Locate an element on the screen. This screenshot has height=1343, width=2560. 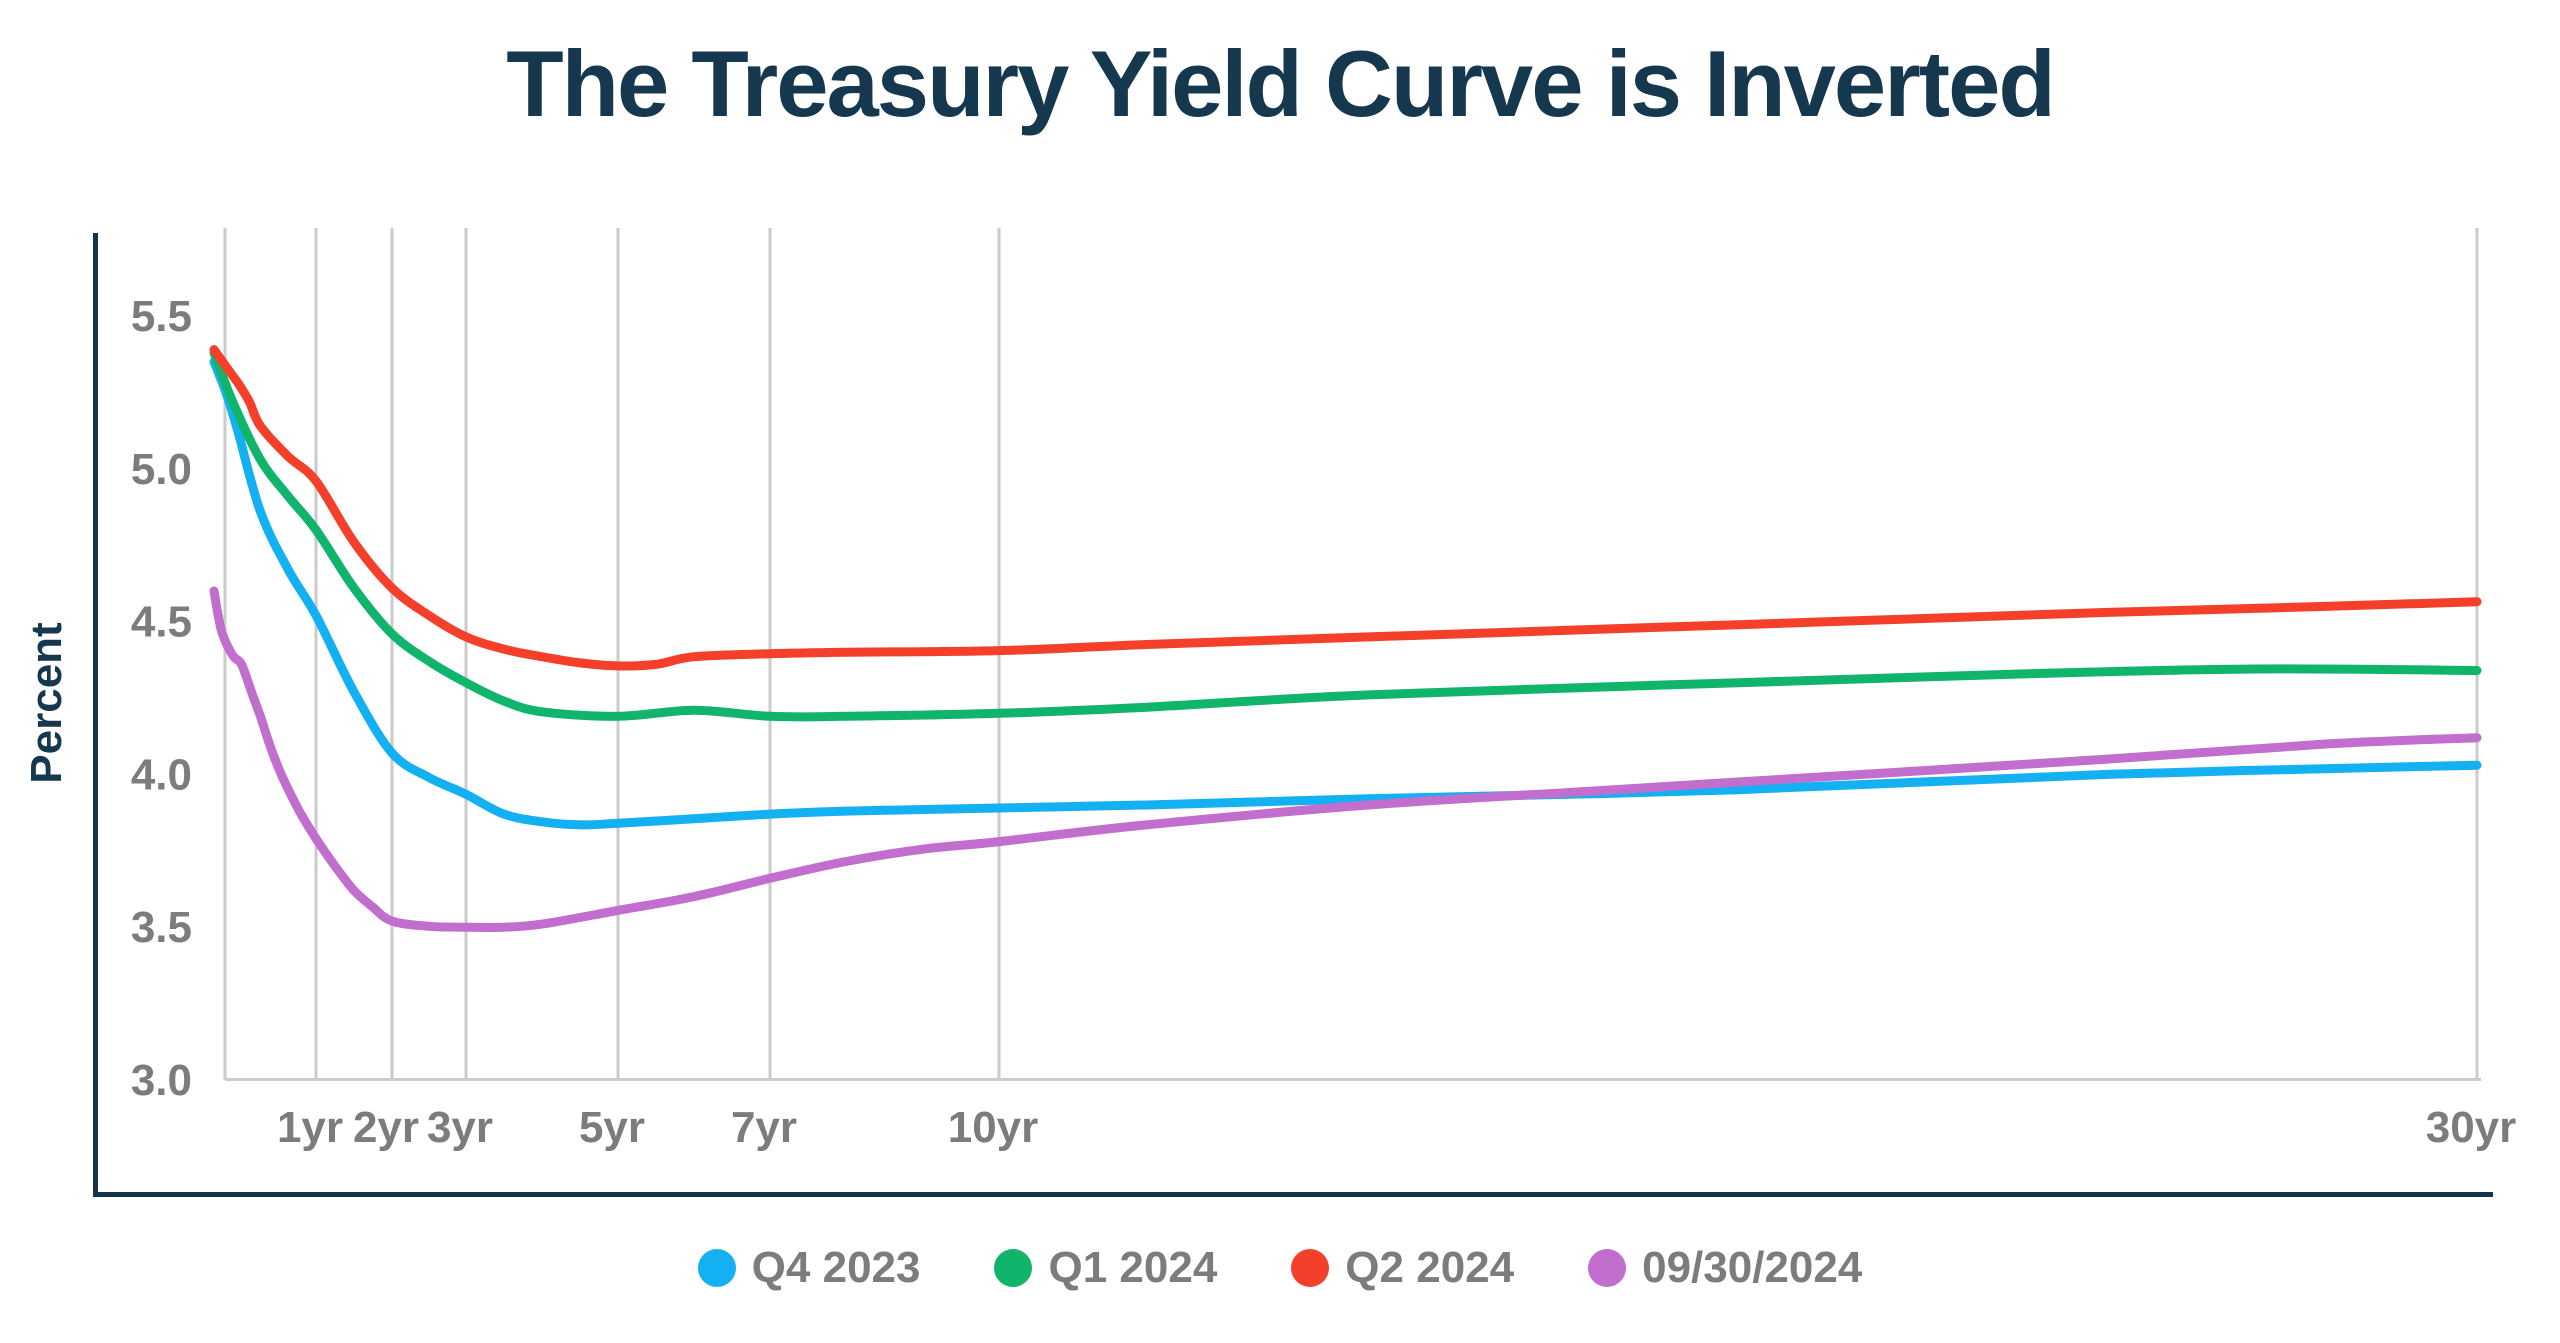
y-tick-label: 4.5 is located at coordinates (161, 622).